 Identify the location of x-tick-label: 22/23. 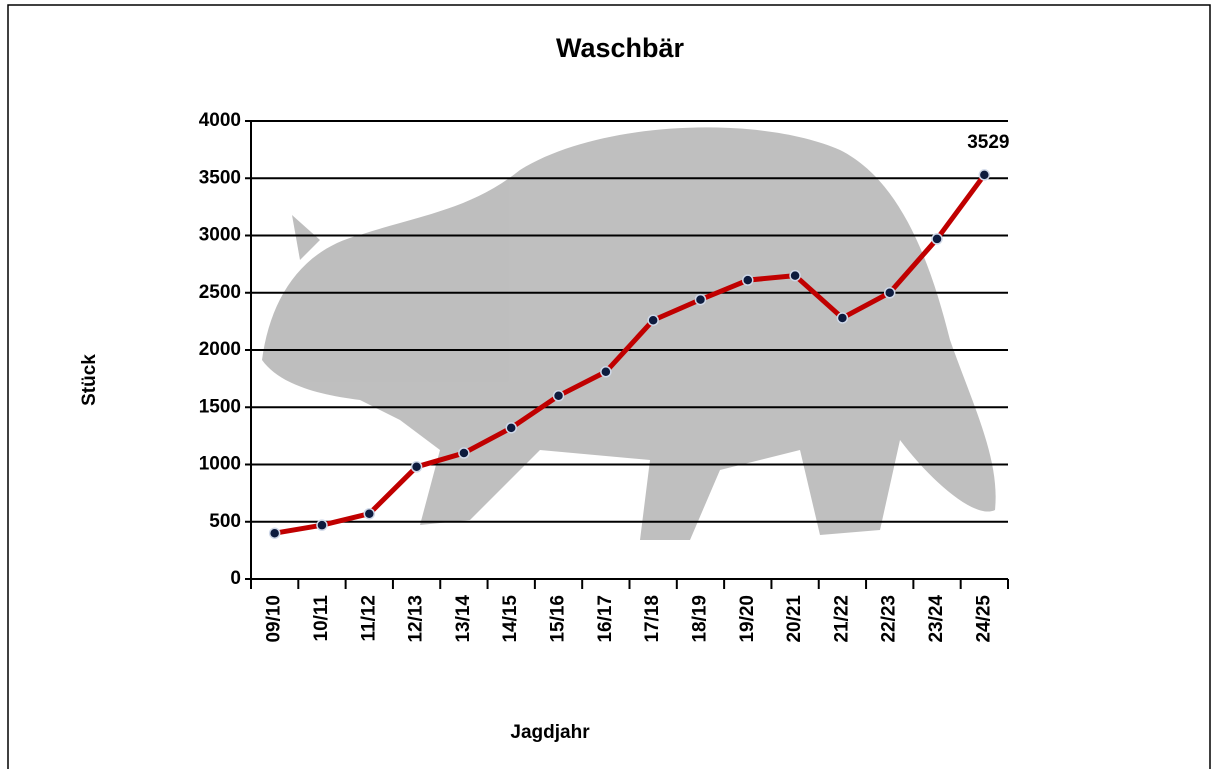
(889, 619).